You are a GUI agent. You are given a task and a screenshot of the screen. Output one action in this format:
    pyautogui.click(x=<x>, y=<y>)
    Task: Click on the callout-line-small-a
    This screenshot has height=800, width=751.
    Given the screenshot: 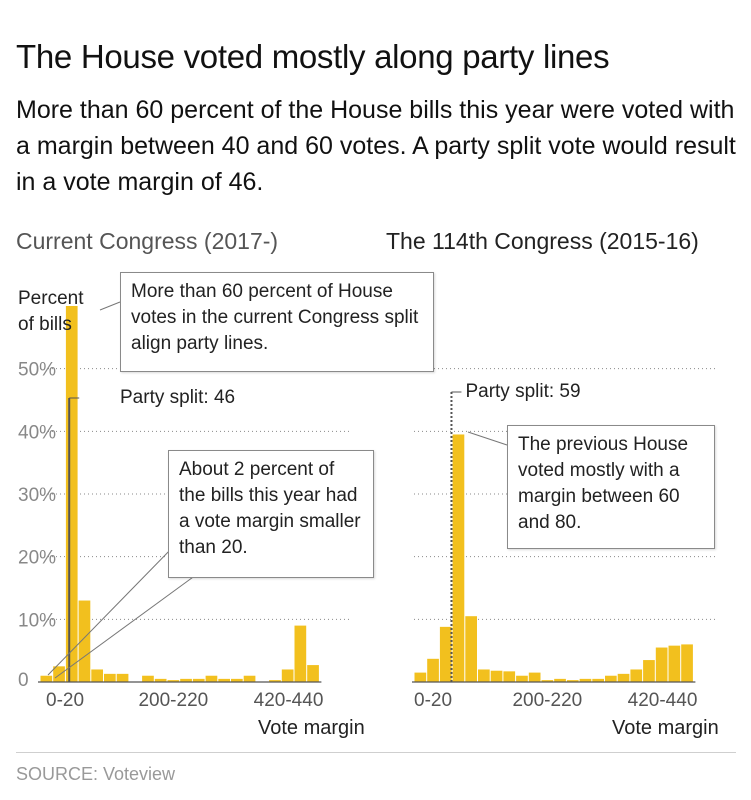 What is the action you would take?
    pyautogui.click(x=111, y=610)
    